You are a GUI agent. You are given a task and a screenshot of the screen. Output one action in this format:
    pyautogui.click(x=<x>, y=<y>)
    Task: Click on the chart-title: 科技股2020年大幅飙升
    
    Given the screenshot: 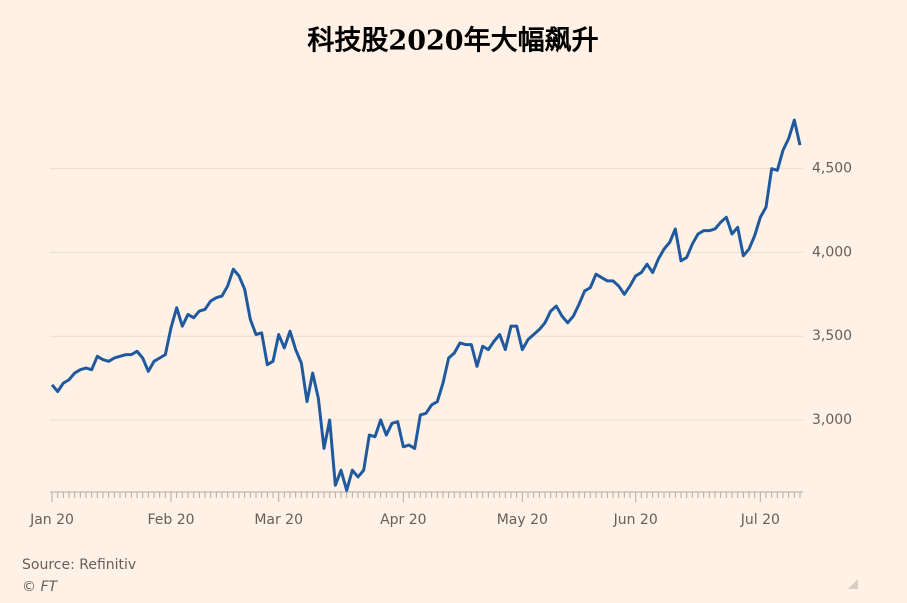 What is the action you would take?
    pyautogui.click(x=452, y=41)
    